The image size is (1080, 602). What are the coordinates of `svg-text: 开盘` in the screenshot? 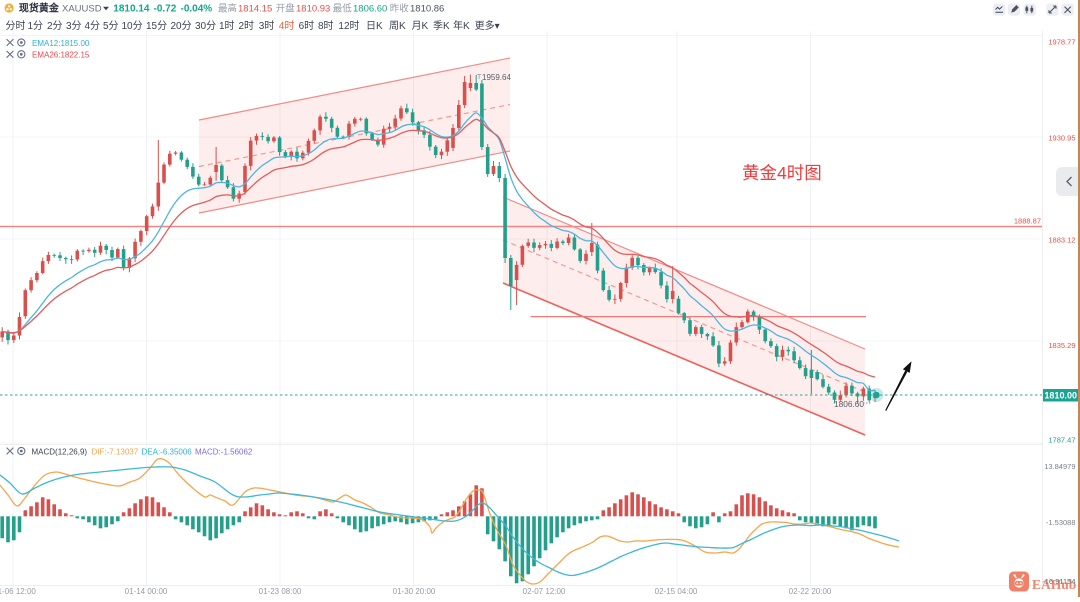 It's located at (286, 8).